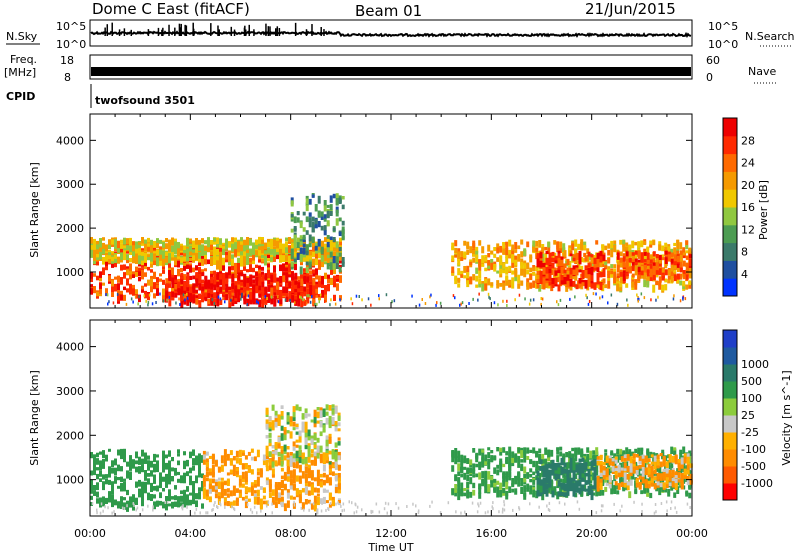 The width and height of the screenshot is (800, 554). Describe the element at coordinates (388, 11) in the screenshot. I see `beam-label: Beam 01` at that location.